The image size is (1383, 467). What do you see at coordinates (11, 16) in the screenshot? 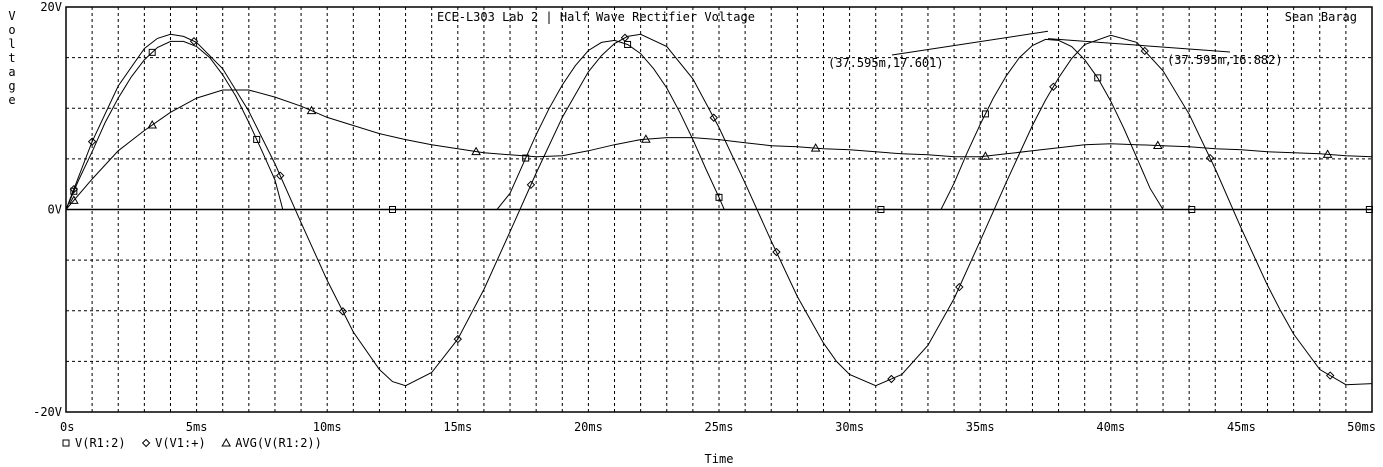
I see `y-axis-label-letter: V` at bounding box center [11, 16].